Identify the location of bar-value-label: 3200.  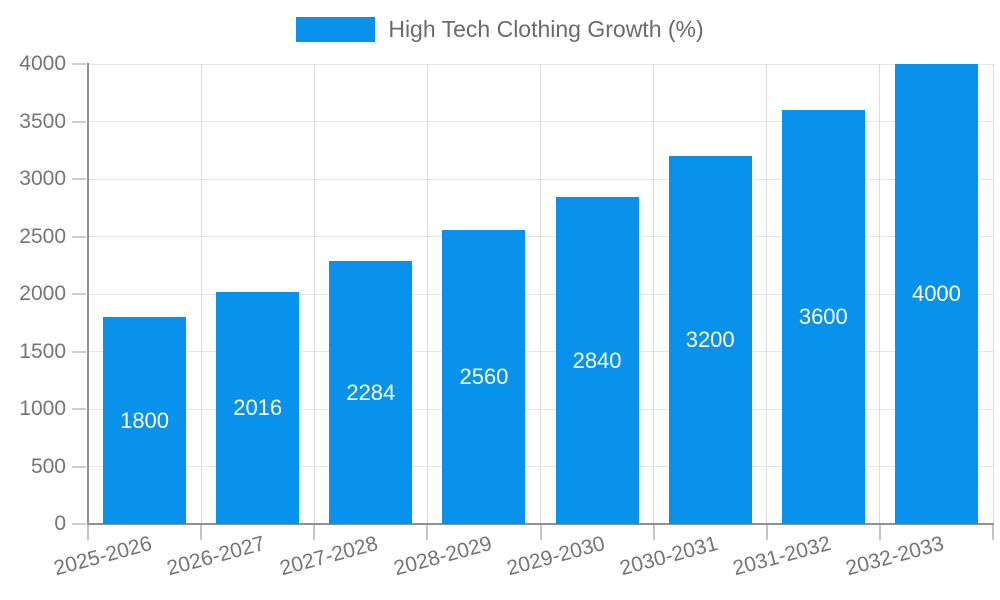
(710, 339).